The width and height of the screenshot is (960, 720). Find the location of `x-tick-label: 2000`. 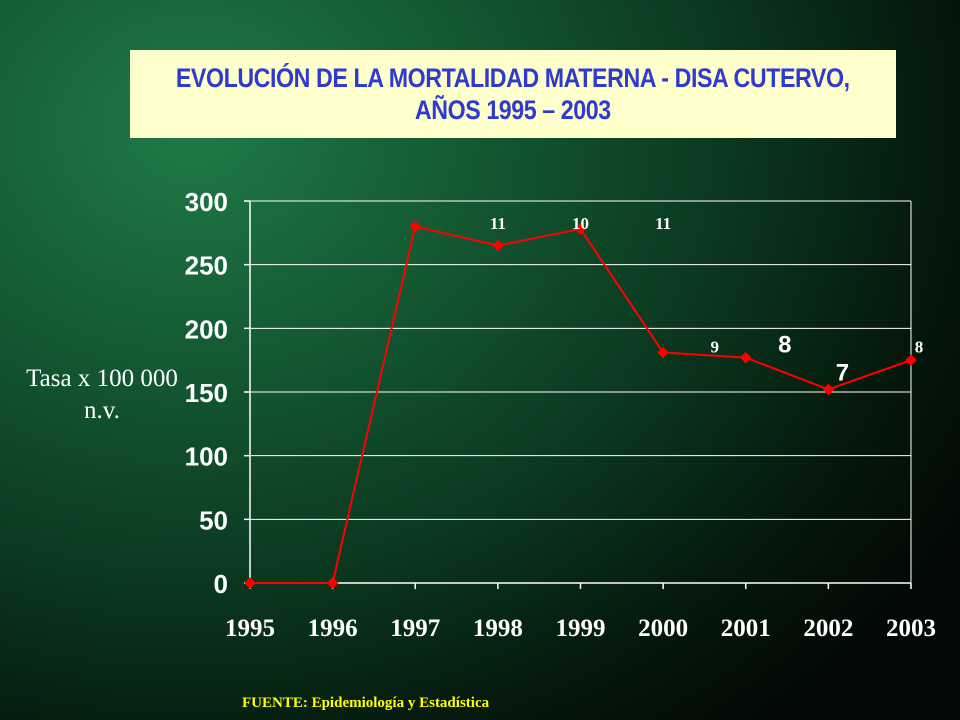

x-tick-label: 2000 is located at coordinates (663, 628).